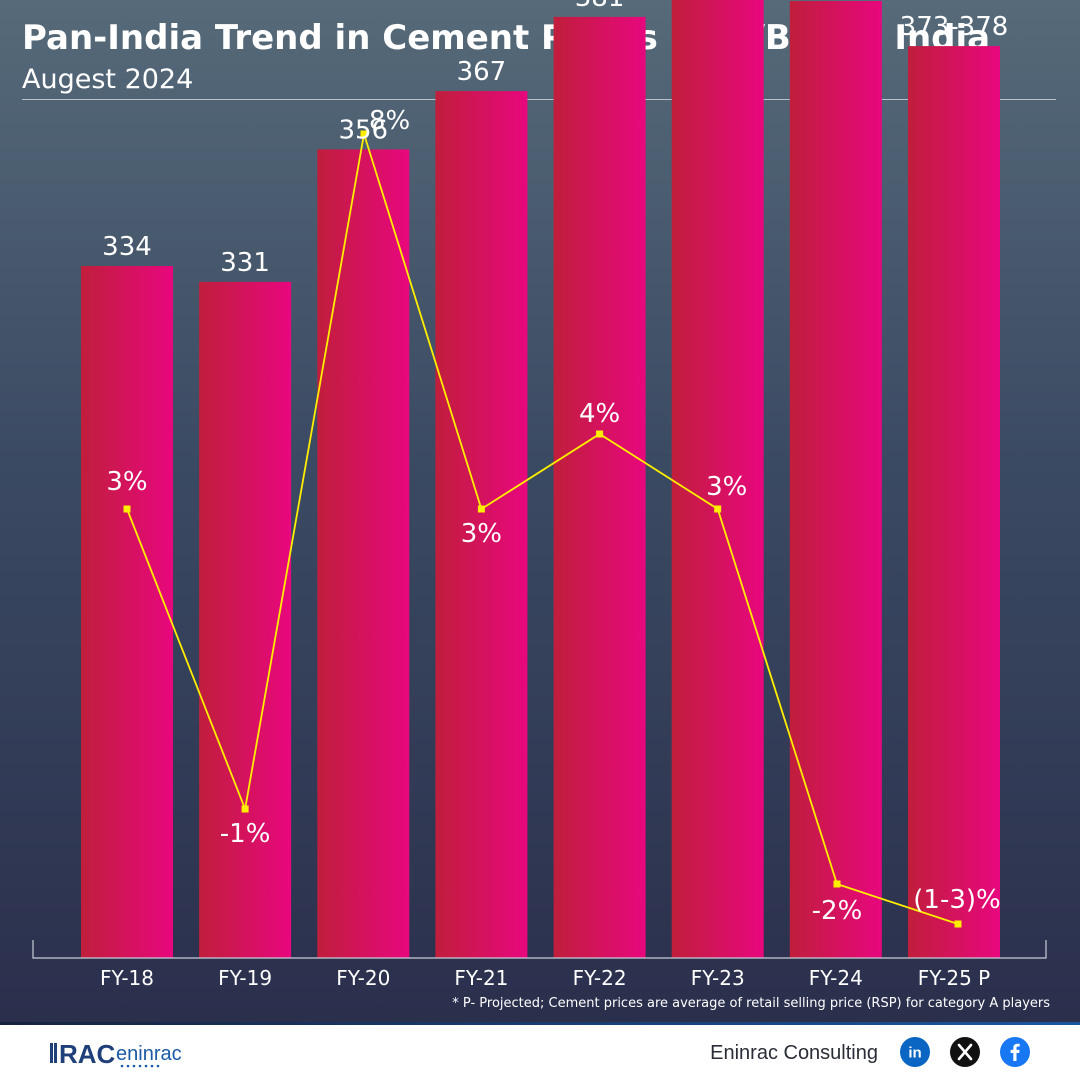  What do you see at coordinates (599, 414) in the screenshot?
I see `growth-label: 4%` at bounding box center [599, 414].